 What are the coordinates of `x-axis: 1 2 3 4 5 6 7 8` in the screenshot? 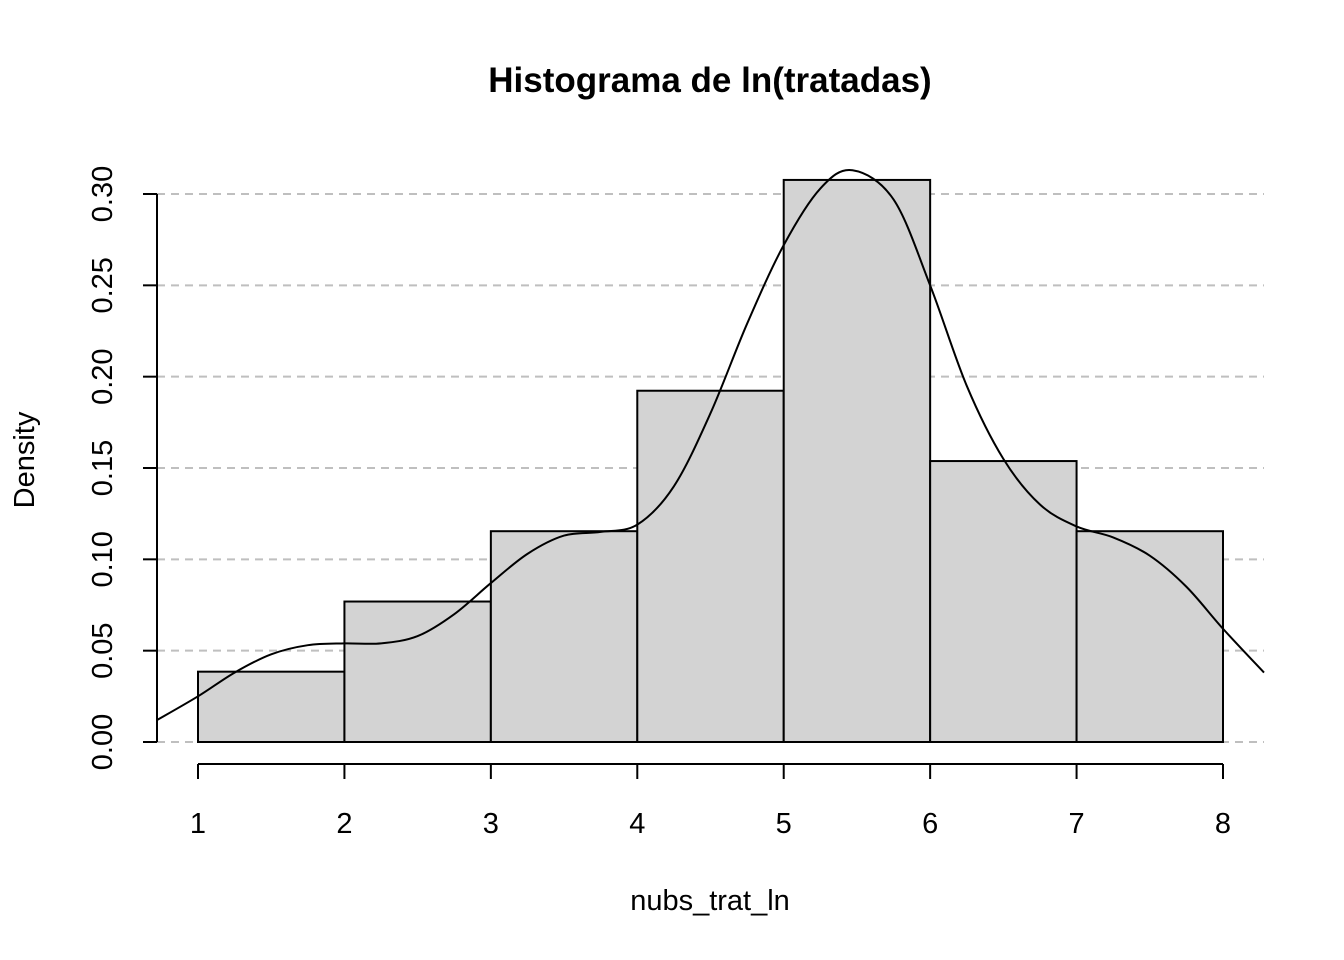 It's located at (710, 801).